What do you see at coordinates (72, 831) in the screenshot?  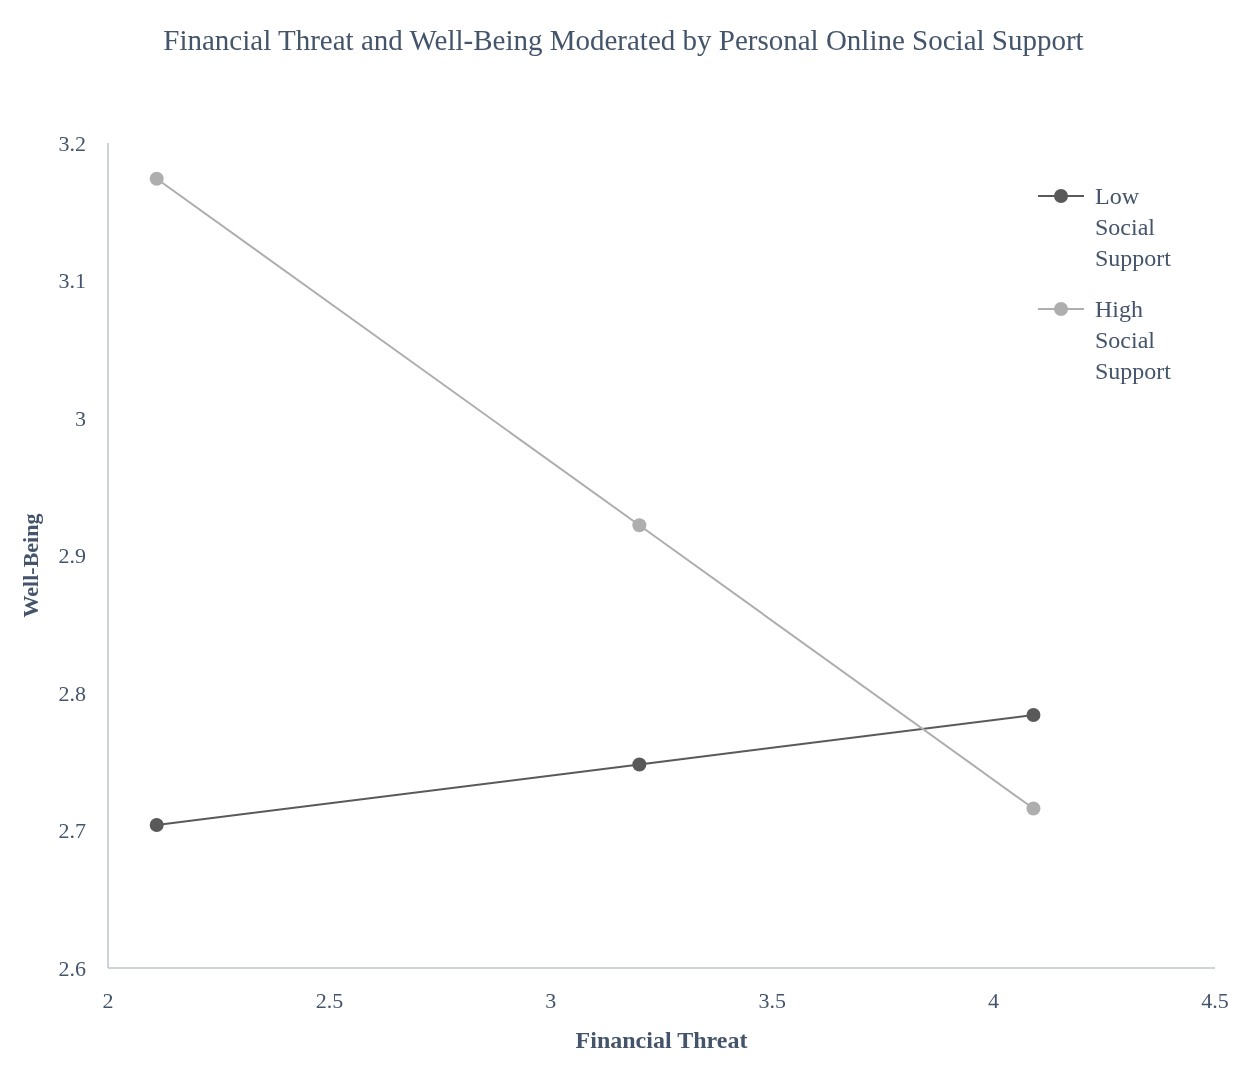 I see `y-tick-label: 2.7` at bounding box center [72, 831].